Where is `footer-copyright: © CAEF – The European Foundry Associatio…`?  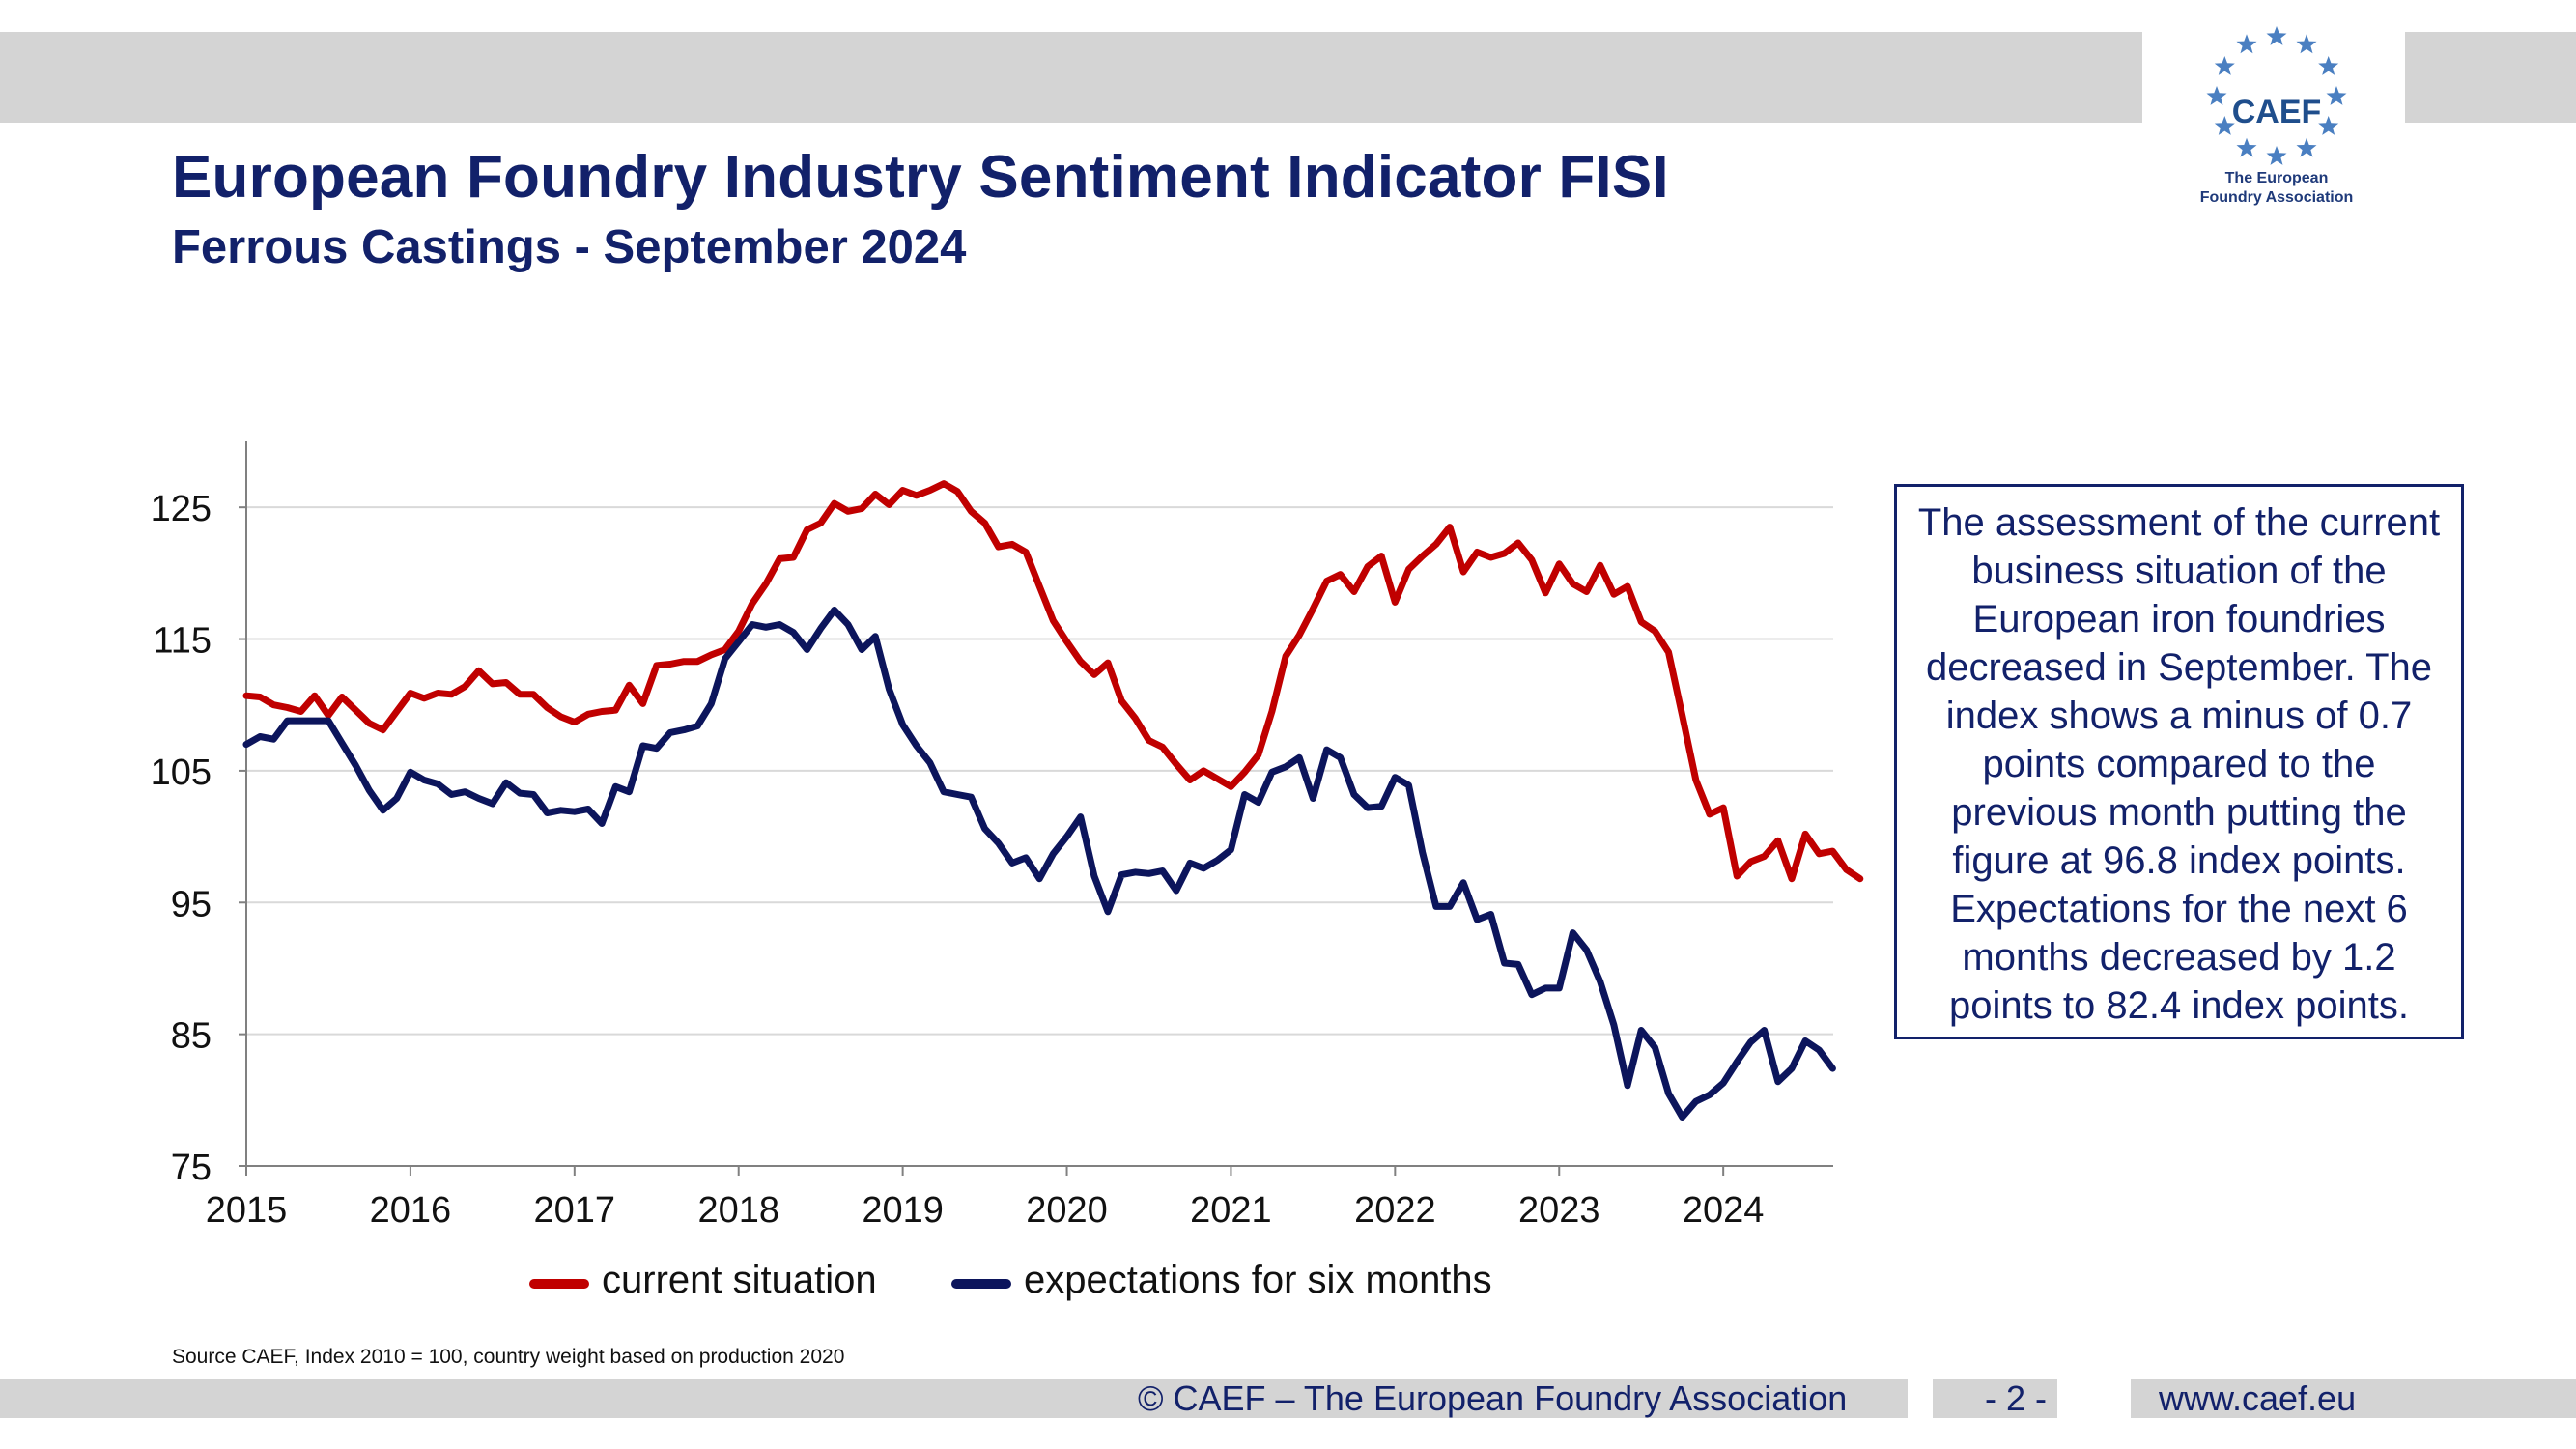 footer-copyright: © CAEF – The European Foundry Associatio… is located at coordinates (1493, 1398).